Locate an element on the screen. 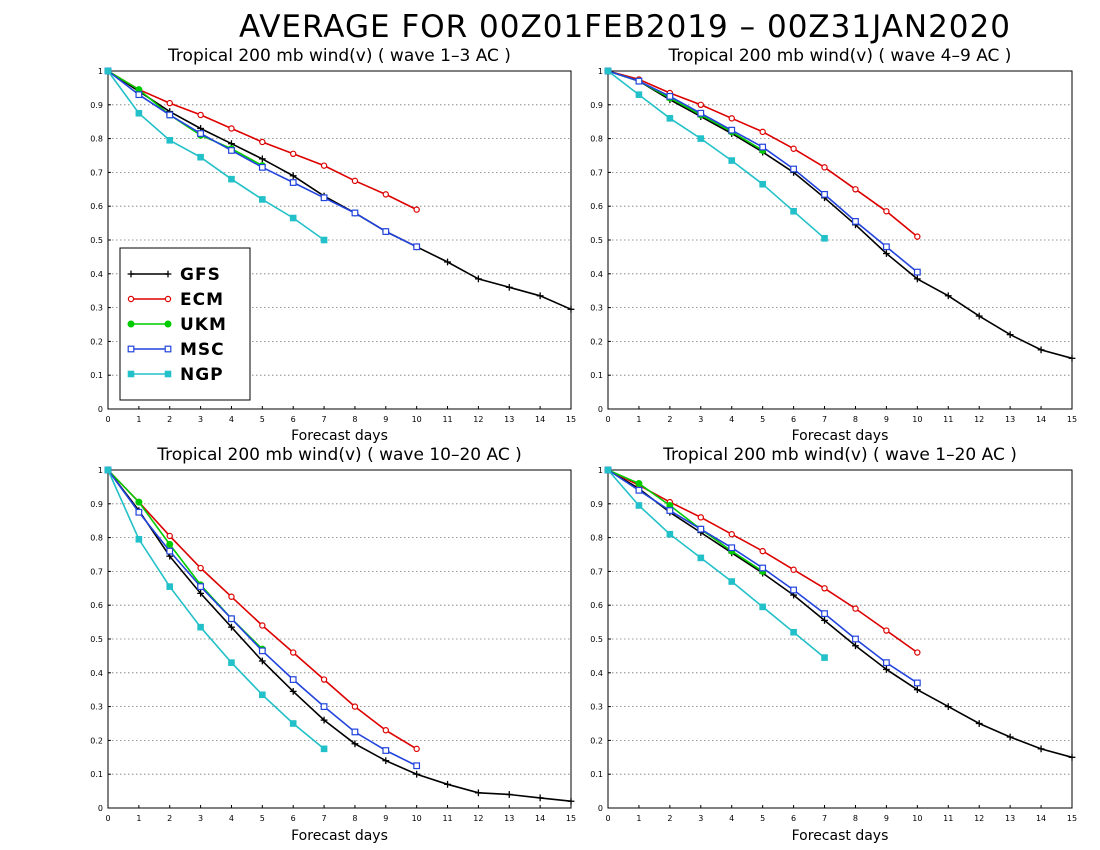 This screenshot has width=1100, height=850. x-tick-label: 9 is located at coordinates (886, 818).